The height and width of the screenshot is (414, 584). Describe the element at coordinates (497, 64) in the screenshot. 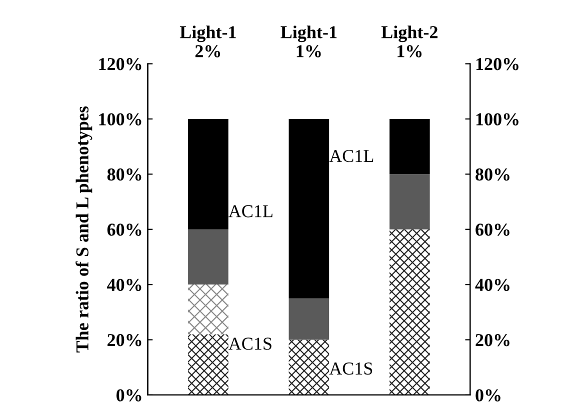

I see `y2-tick-label: 120%` at that location.